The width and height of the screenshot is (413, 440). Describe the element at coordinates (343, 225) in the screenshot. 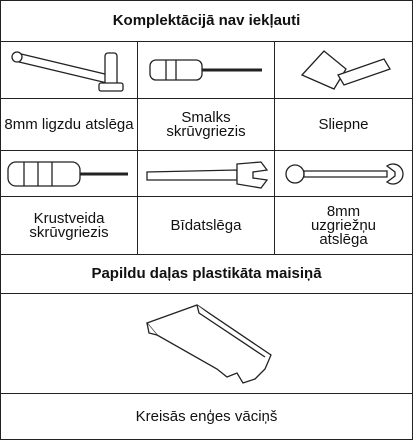

I see `tool-label: 8mm uzgriežņu atslēga` at that location.